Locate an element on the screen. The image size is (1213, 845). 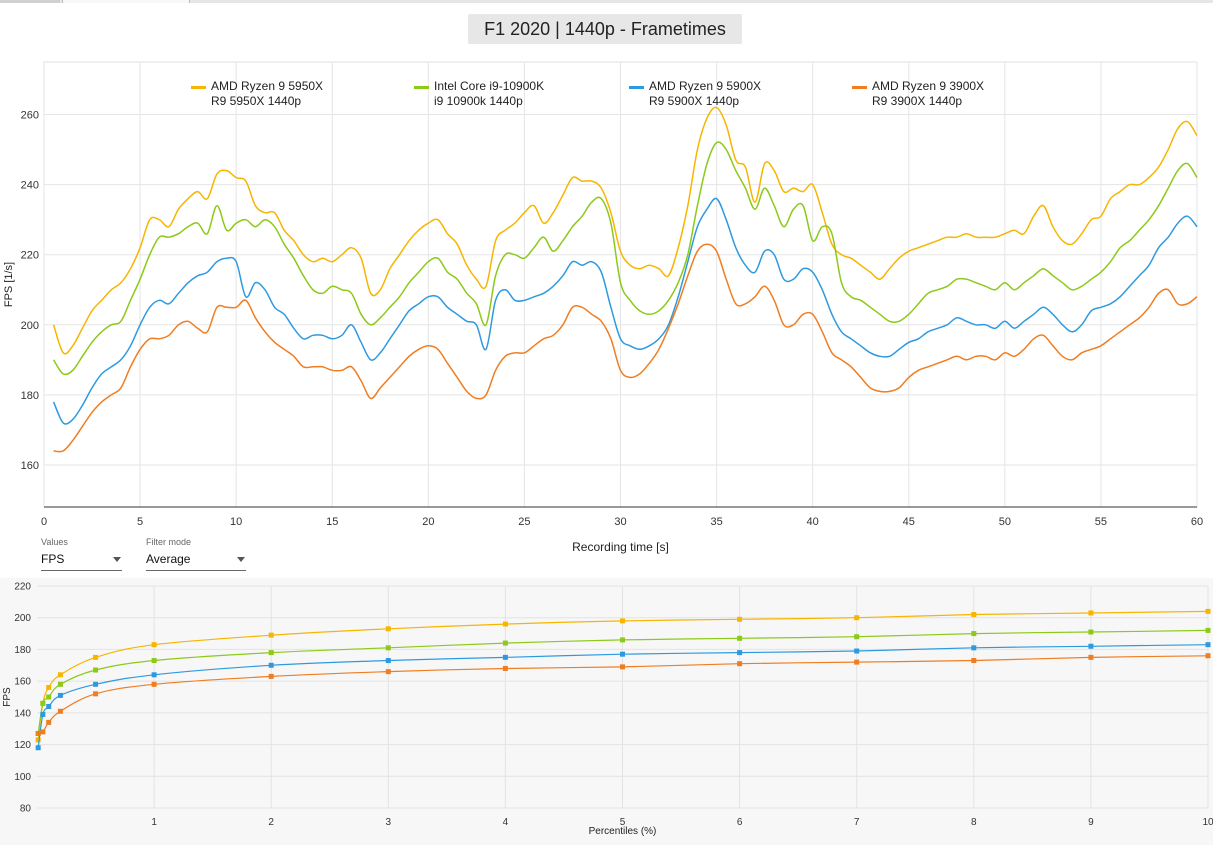
x-tick-label: 4 is located at coordinates (506, 822).